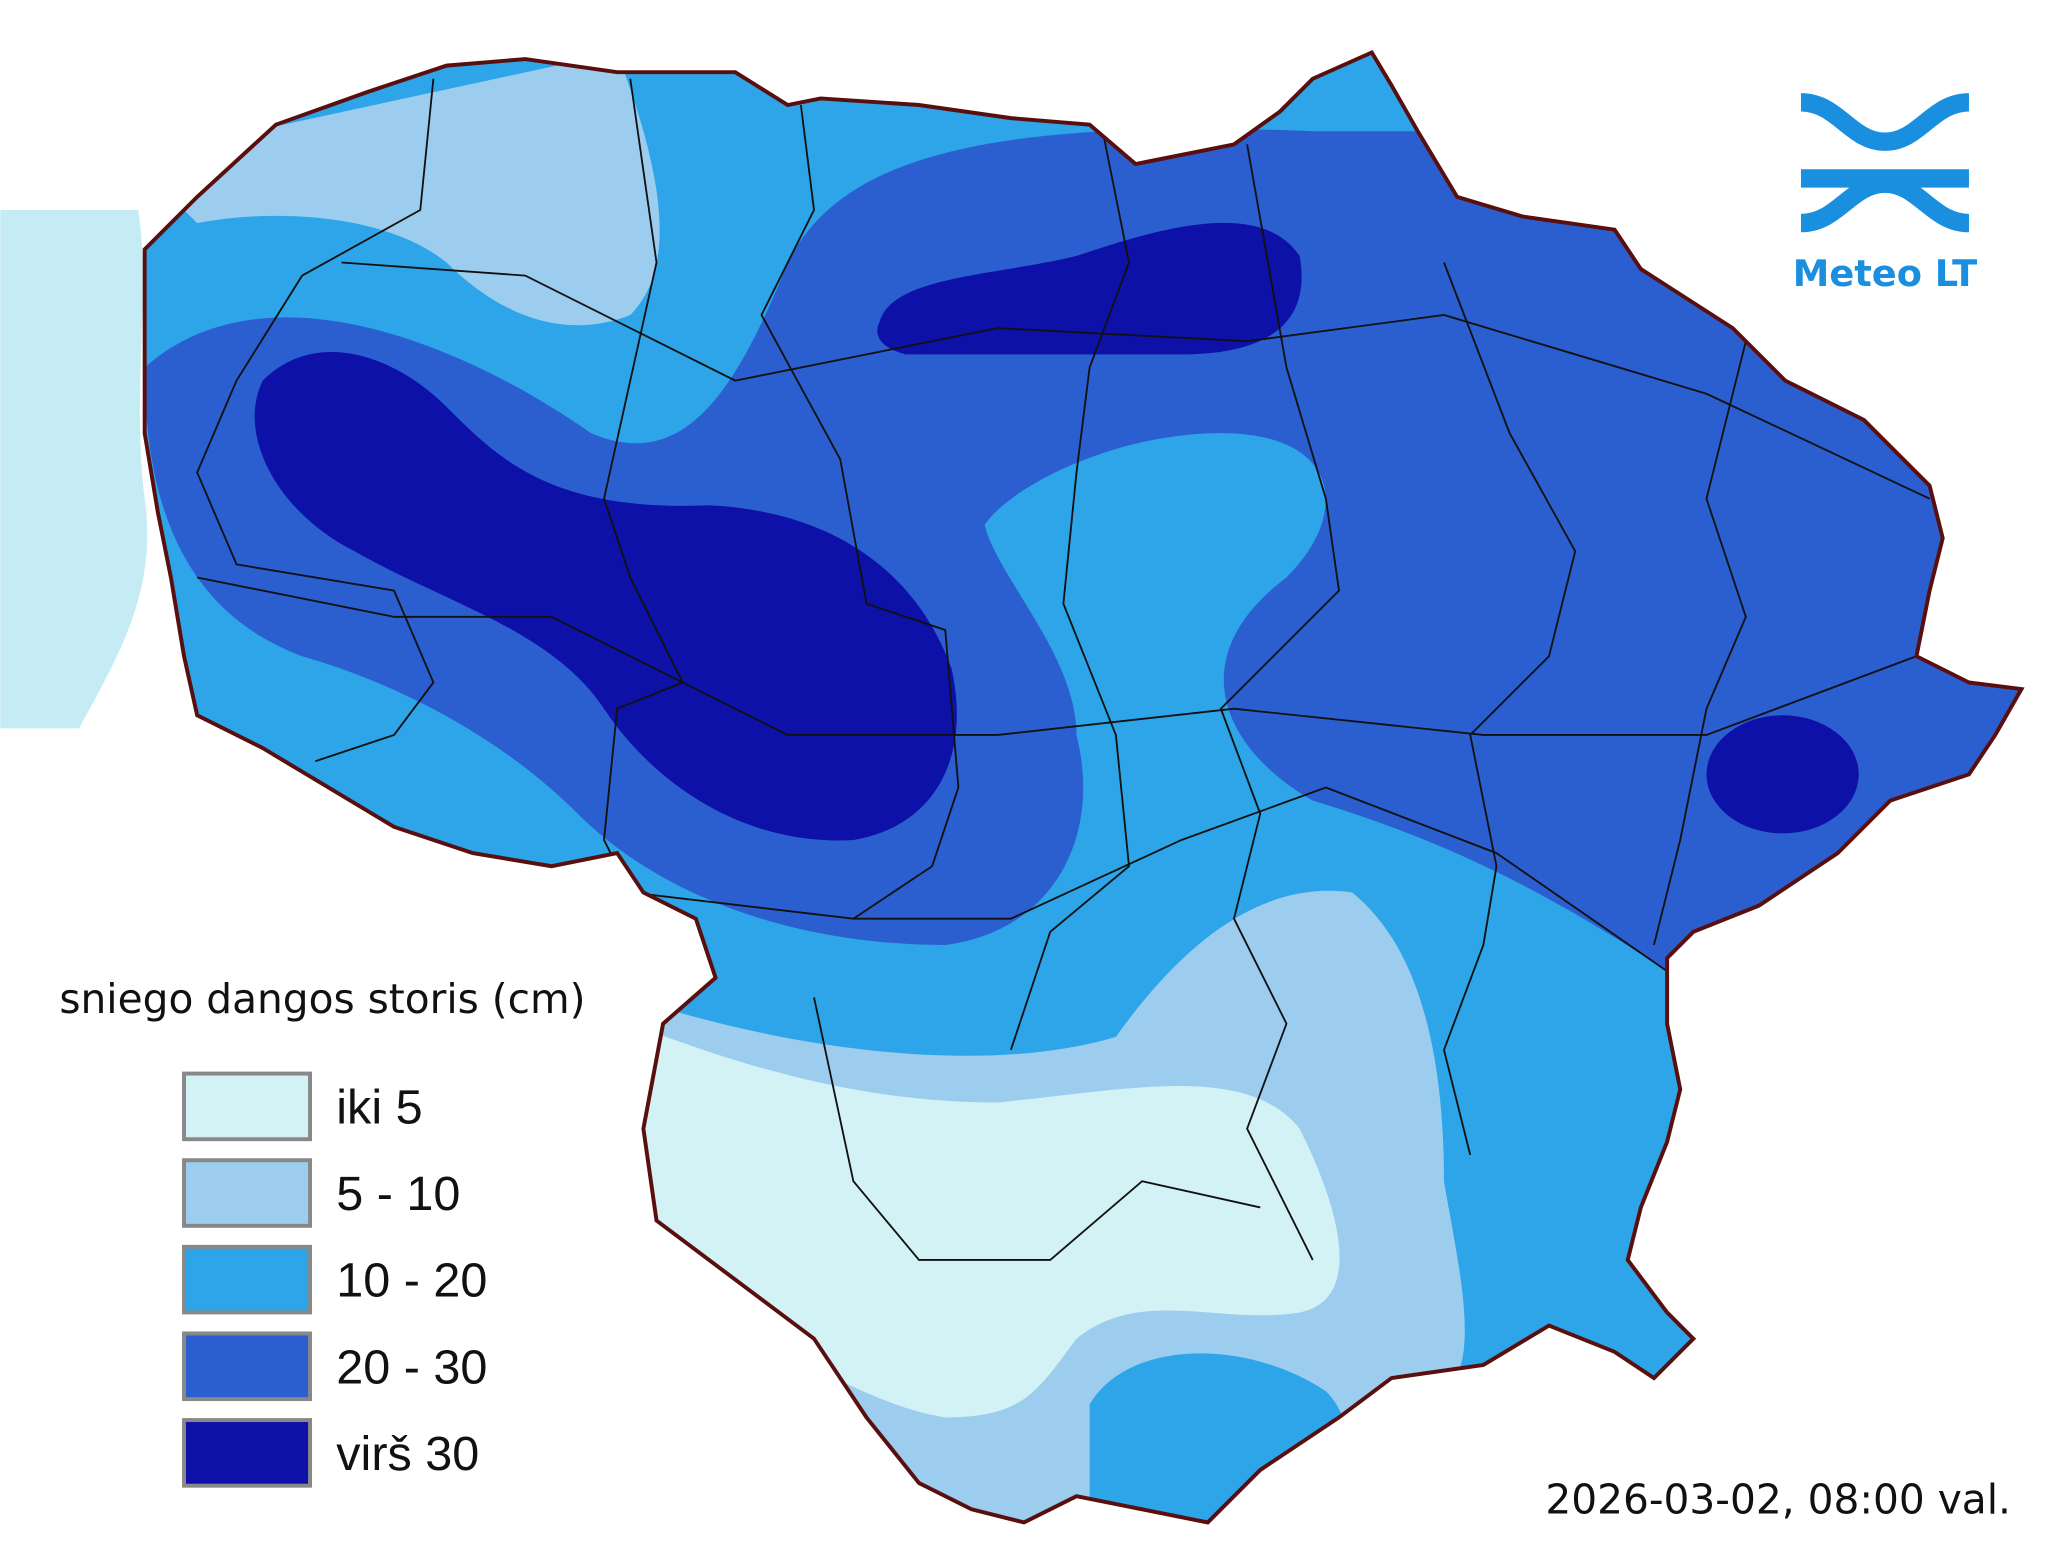  I want to click on legend-label: virš 30, so click(407, 1454).